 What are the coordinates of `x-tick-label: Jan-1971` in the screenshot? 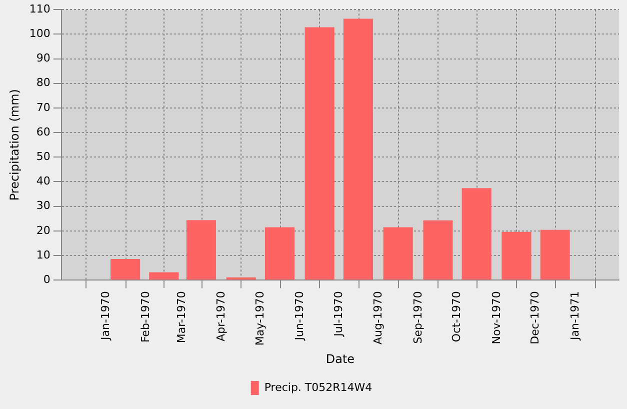 It's located at (575, 316).